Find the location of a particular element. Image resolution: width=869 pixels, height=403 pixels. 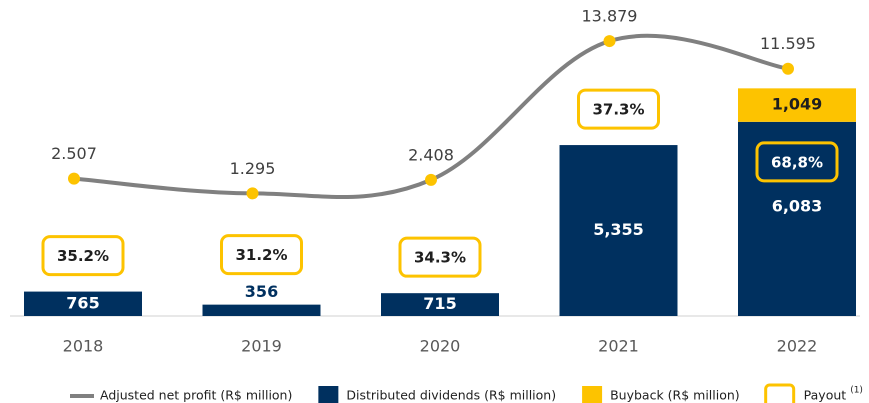

x-tick-label: 2018 is located at coordinates (83, 346).